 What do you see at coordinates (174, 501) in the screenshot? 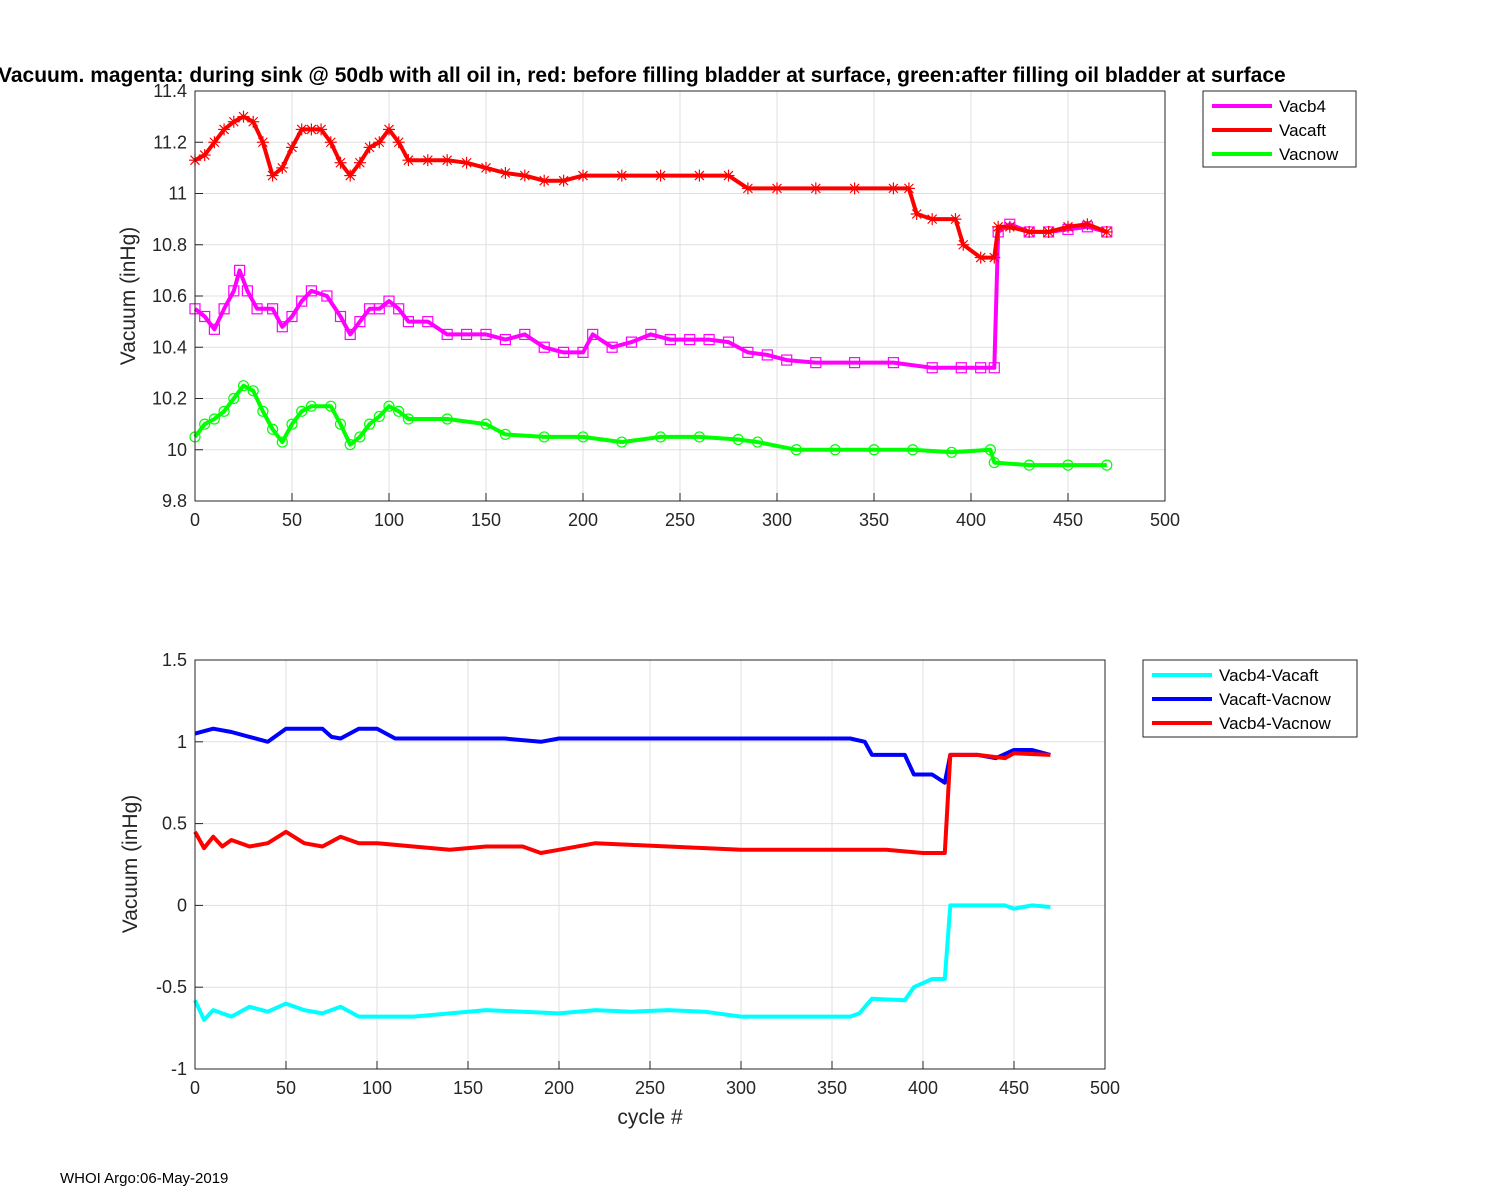
I see `y-tick-label: 9.8` at bounding box center [174, 501].